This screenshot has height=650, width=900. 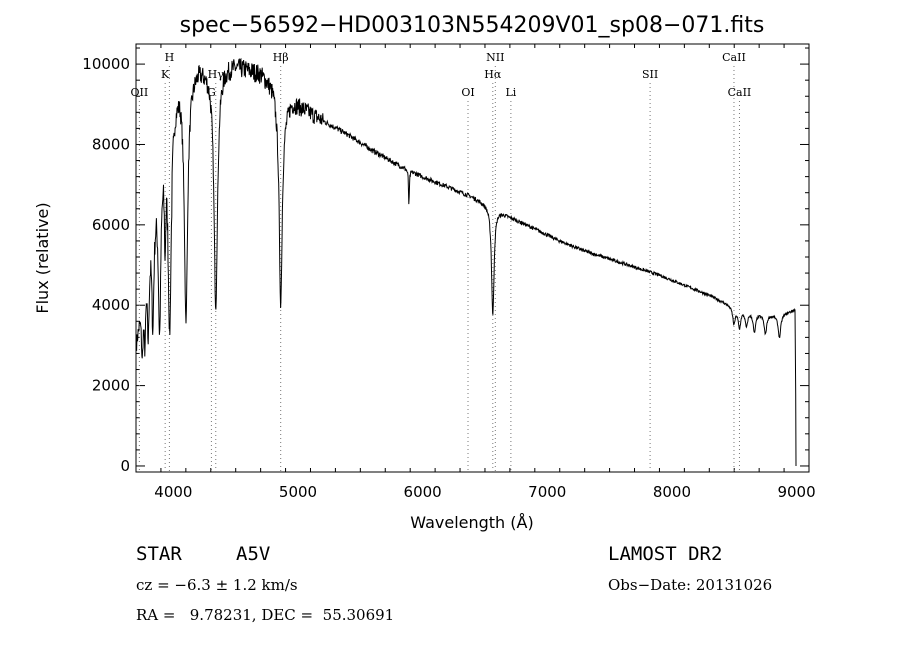 I want to click on line-marker-label: OI, so click(x=467, y=92).